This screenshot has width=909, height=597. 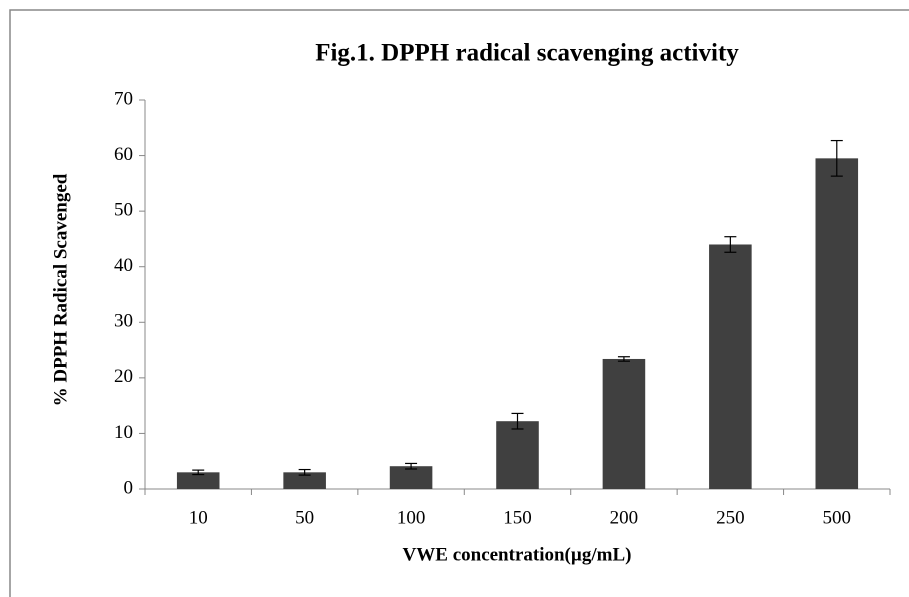 I want to click on y-tick-label: 30, so click(x=123, y=321).